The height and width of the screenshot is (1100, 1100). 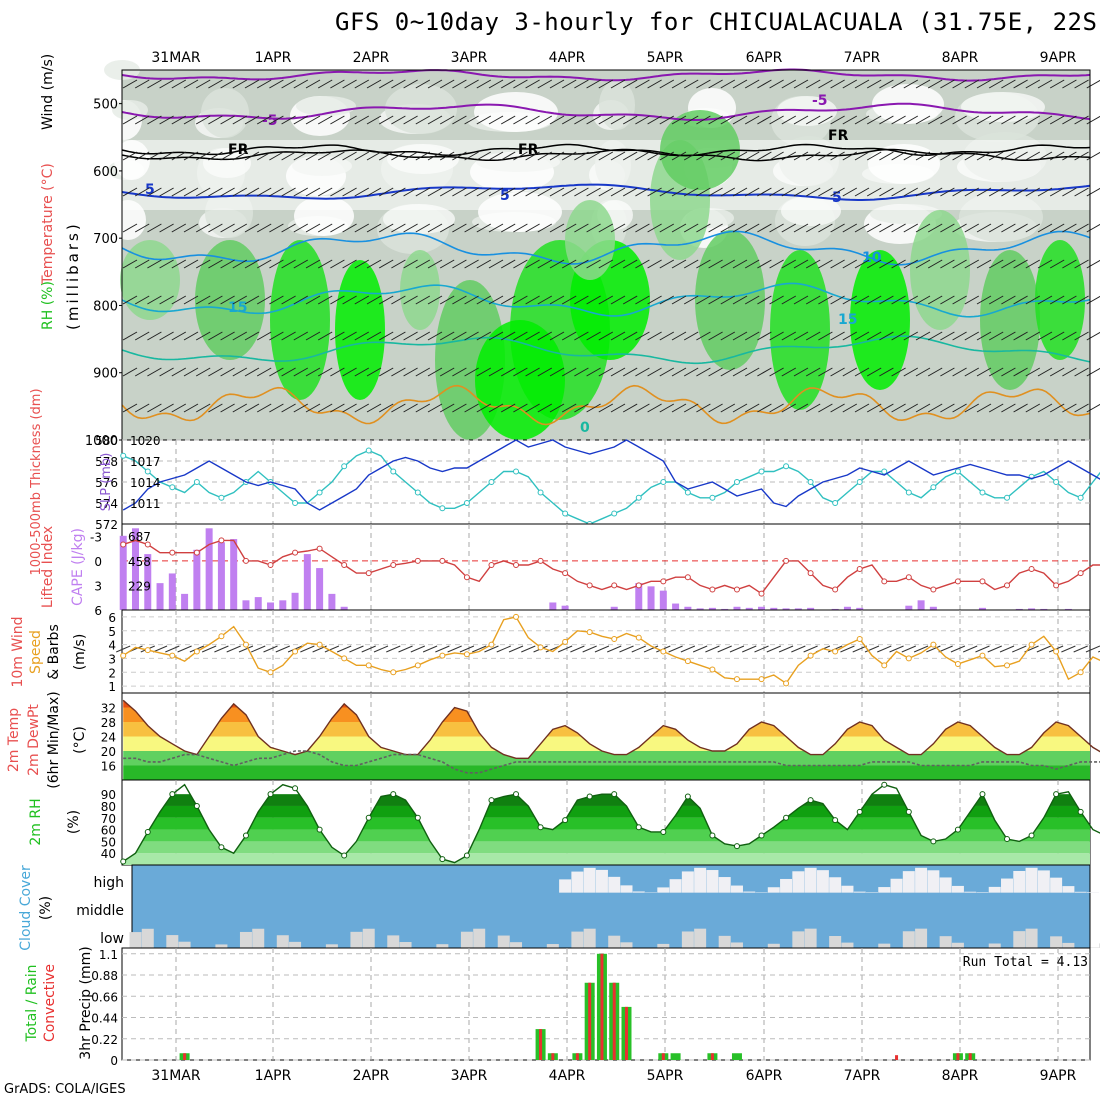 I want to click on profile-ylabel: RH (%)Temperature (°C) Wind (m/s), so click(x=48, y=192).